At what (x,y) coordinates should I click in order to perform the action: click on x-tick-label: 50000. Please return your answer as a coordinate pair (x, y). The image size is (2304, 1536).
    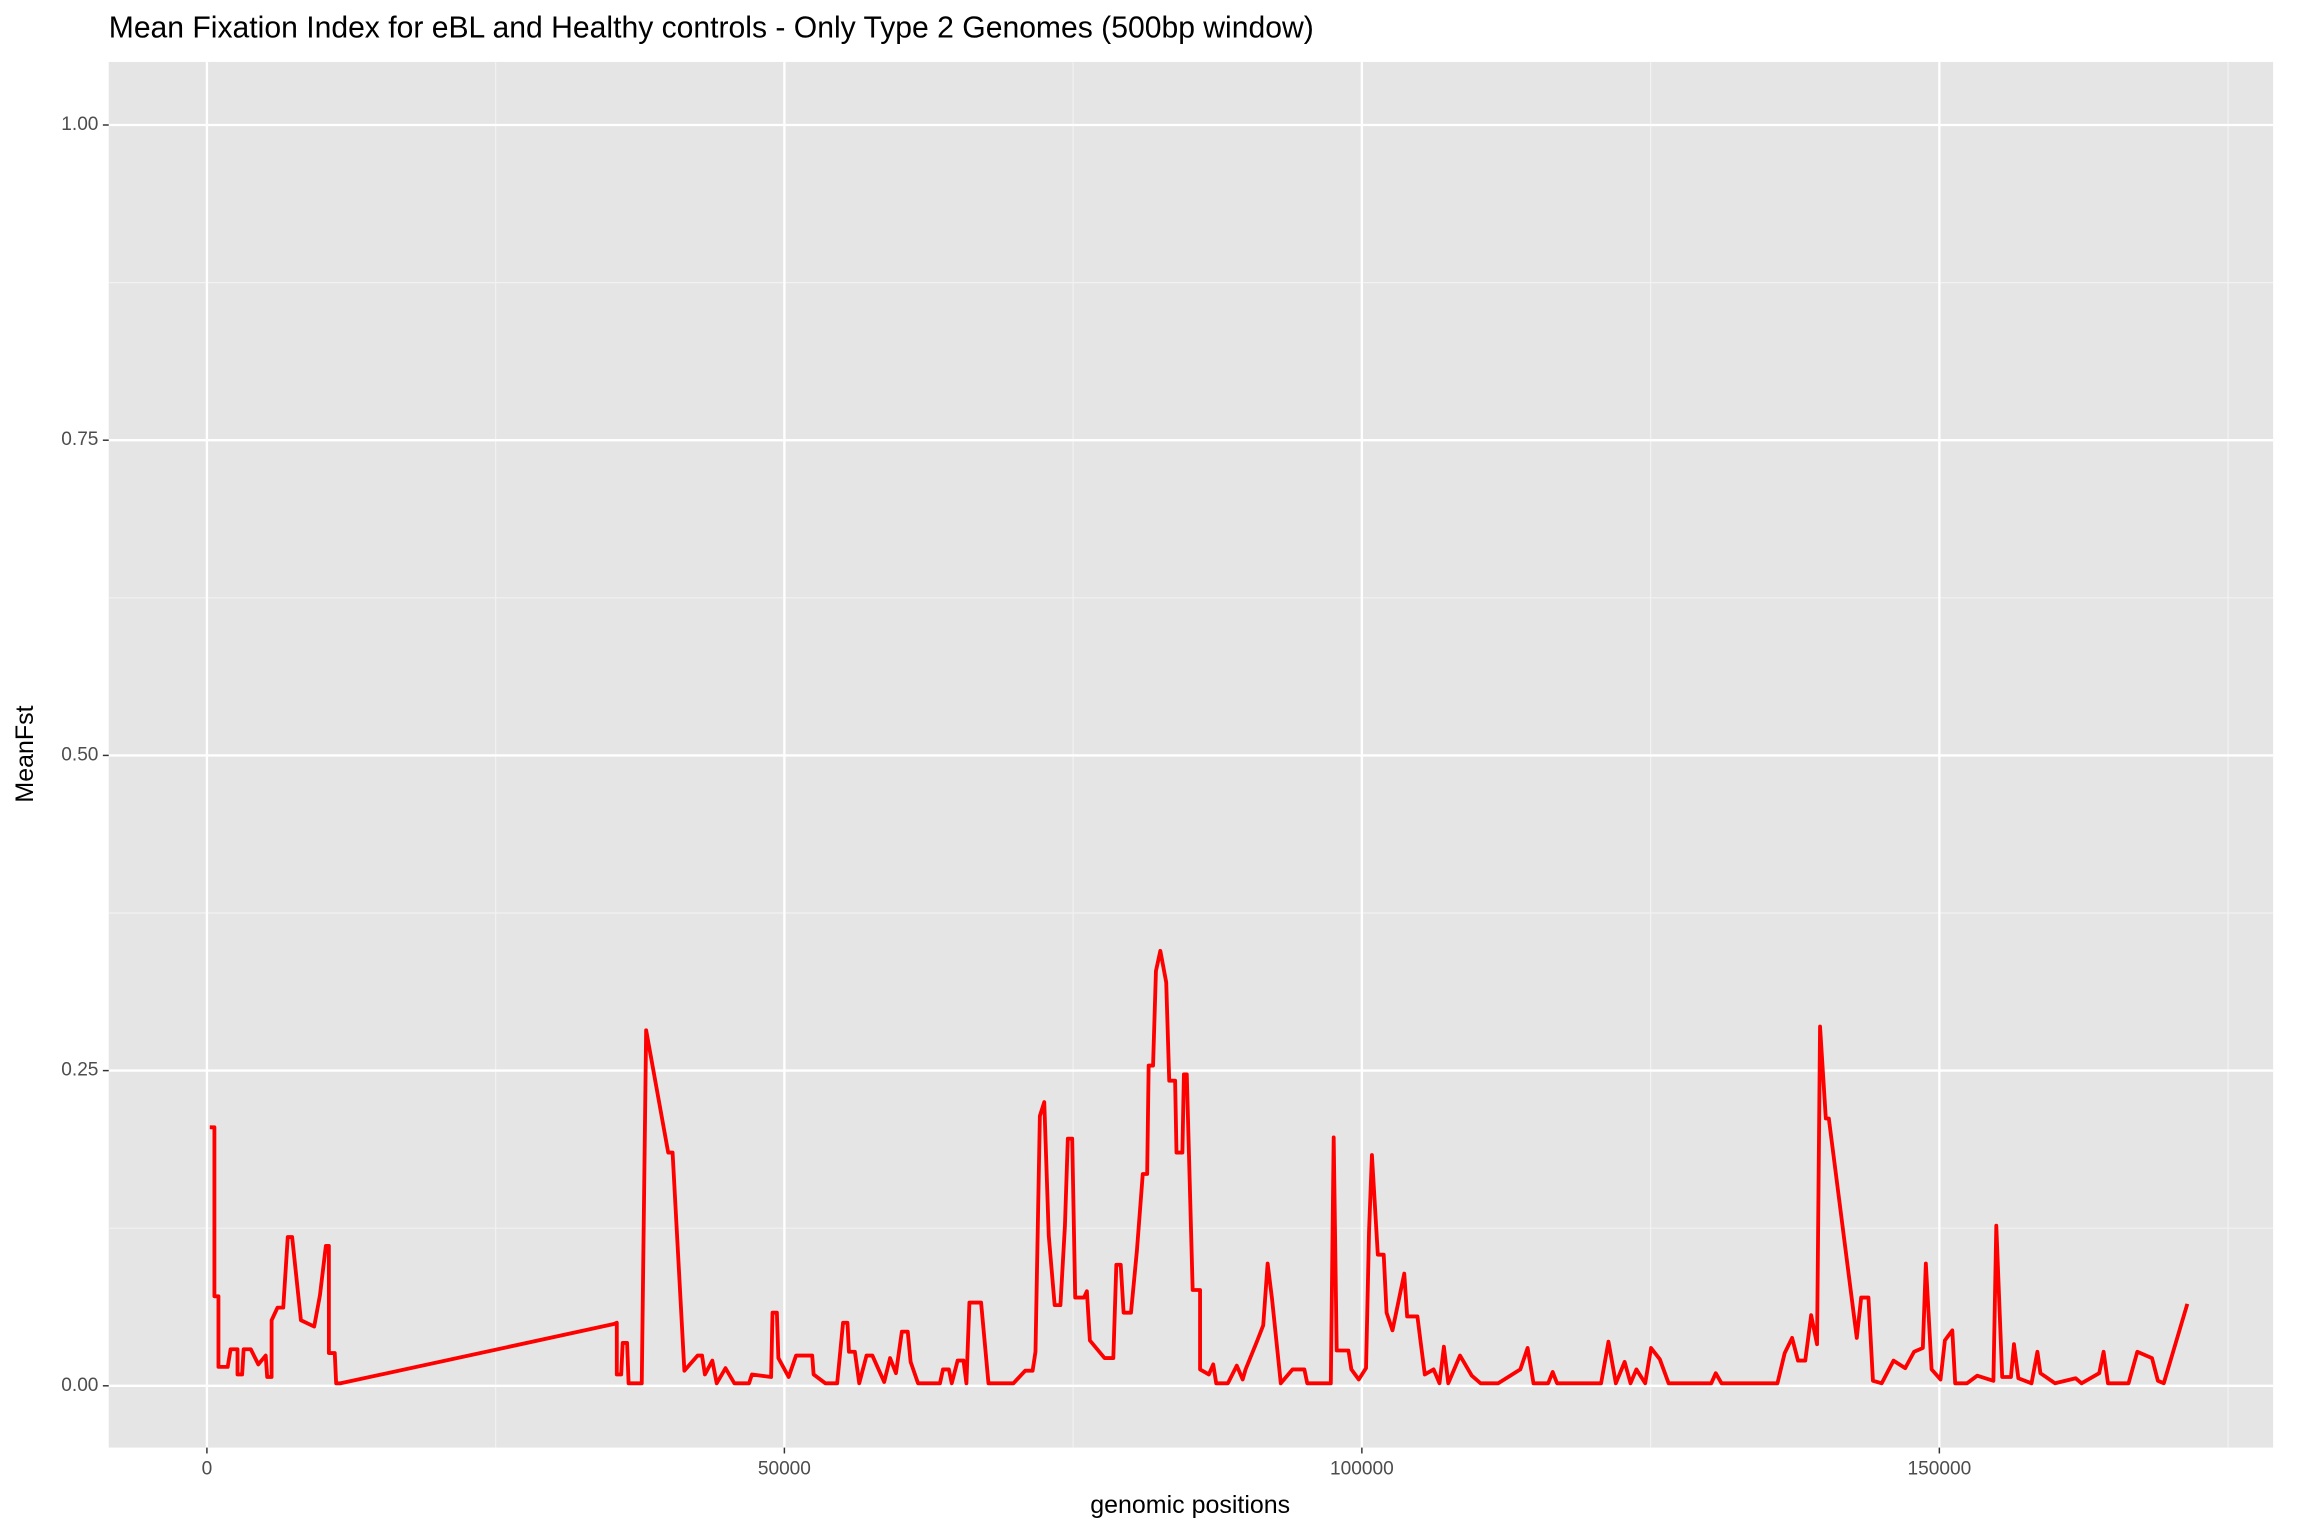
    Looking at the image, I should click on (784, 1469).